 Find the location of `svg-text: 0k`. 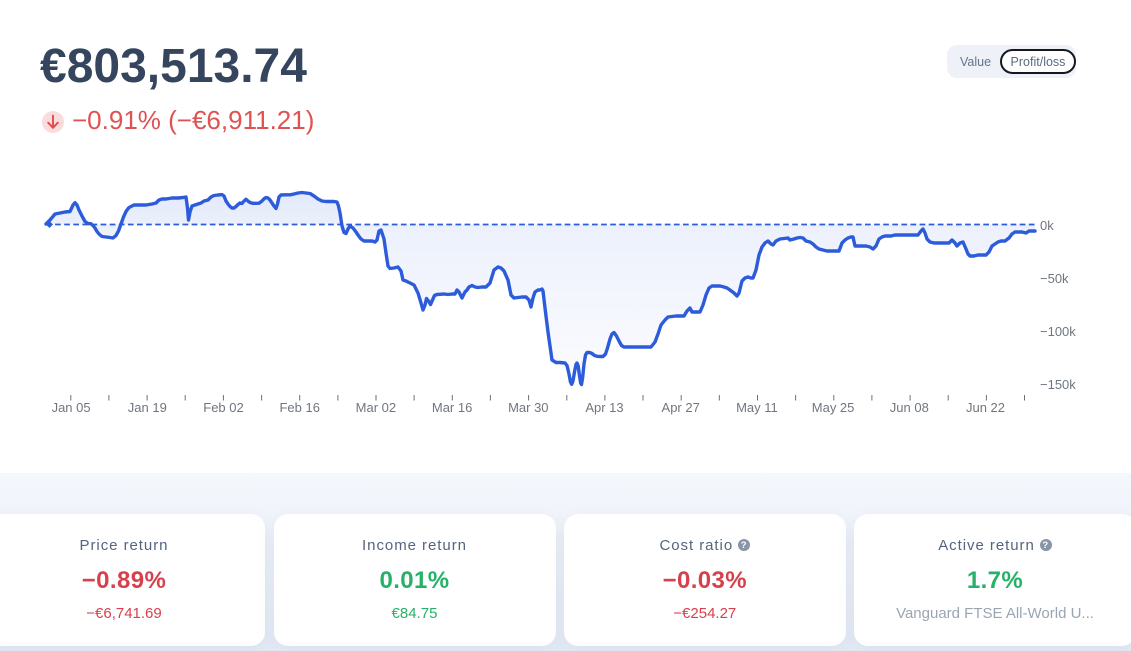

svg-text: 0k is located at coordinates (1047, 225).